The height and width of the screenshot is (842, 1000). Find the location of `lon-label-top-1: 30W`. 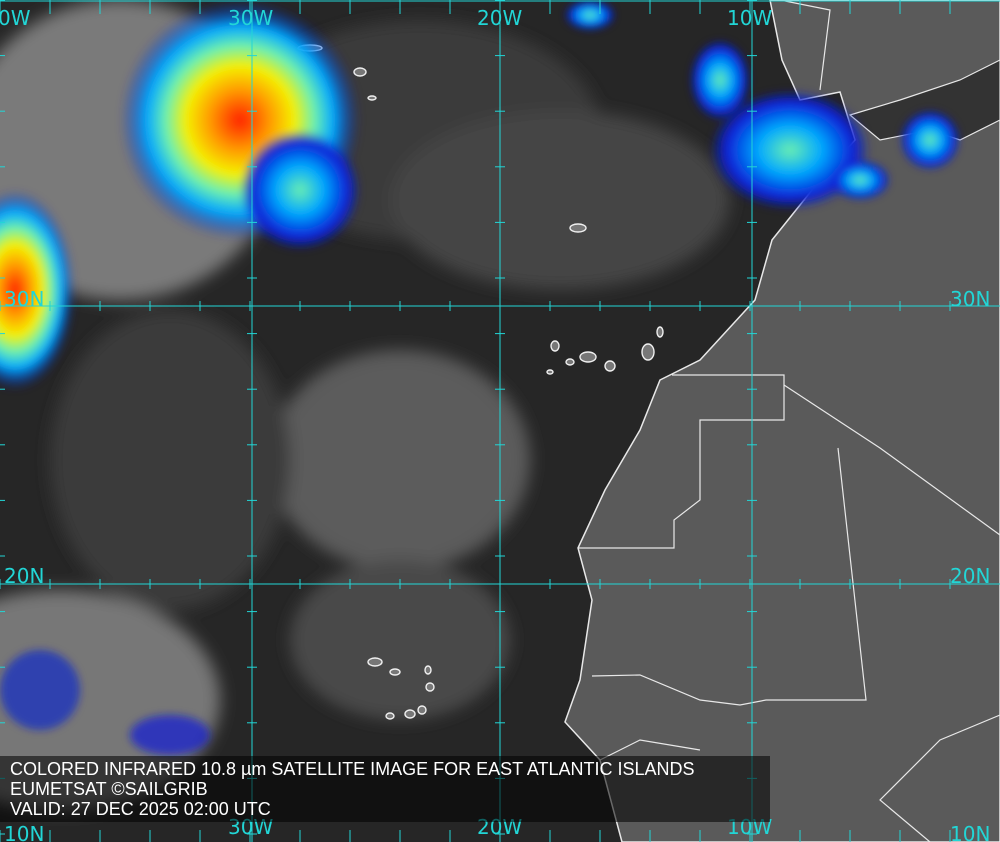

lon-label-top-1: 30W is located at coordinates (251, 18).